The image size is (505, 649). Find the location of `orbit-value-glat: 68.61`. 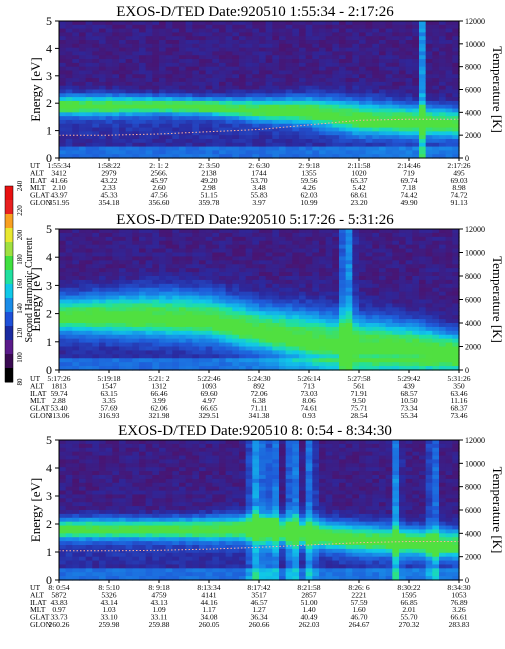

orbit-value-glat: 68.61 is located at coordinates (358, 195).